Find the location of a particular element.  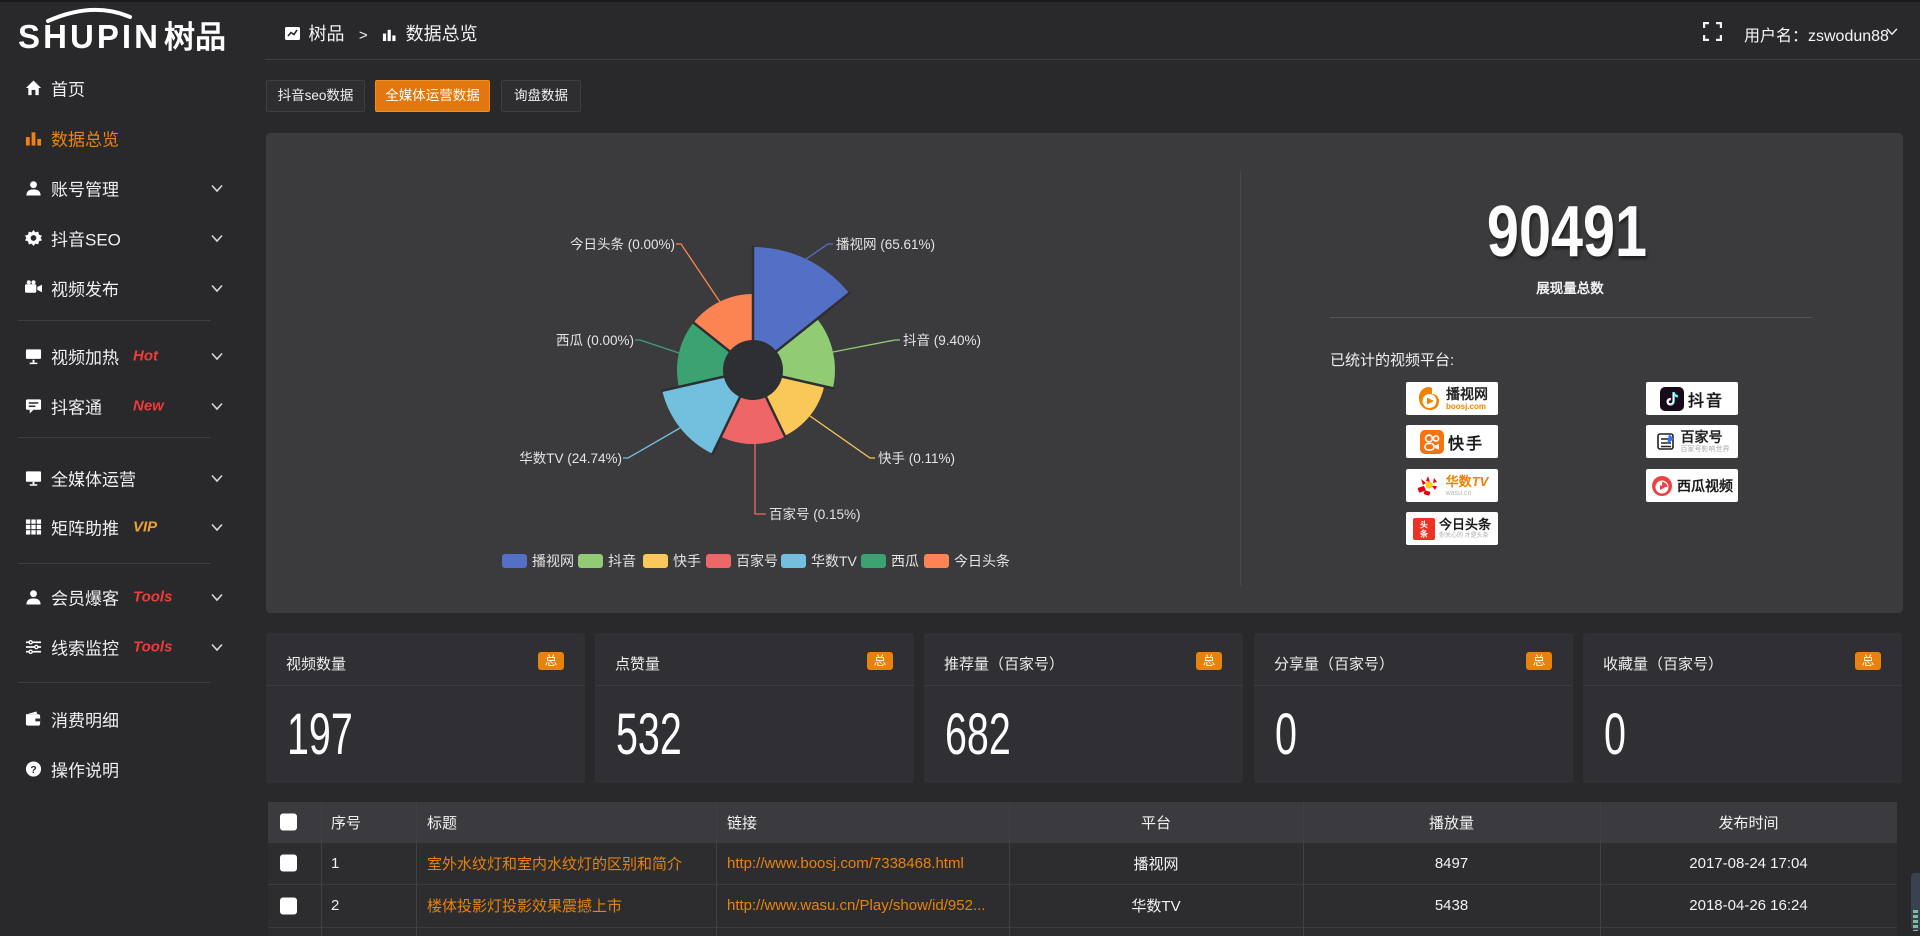

svg-text: 快手 (0.11%) is located at coordinates (916, 458).